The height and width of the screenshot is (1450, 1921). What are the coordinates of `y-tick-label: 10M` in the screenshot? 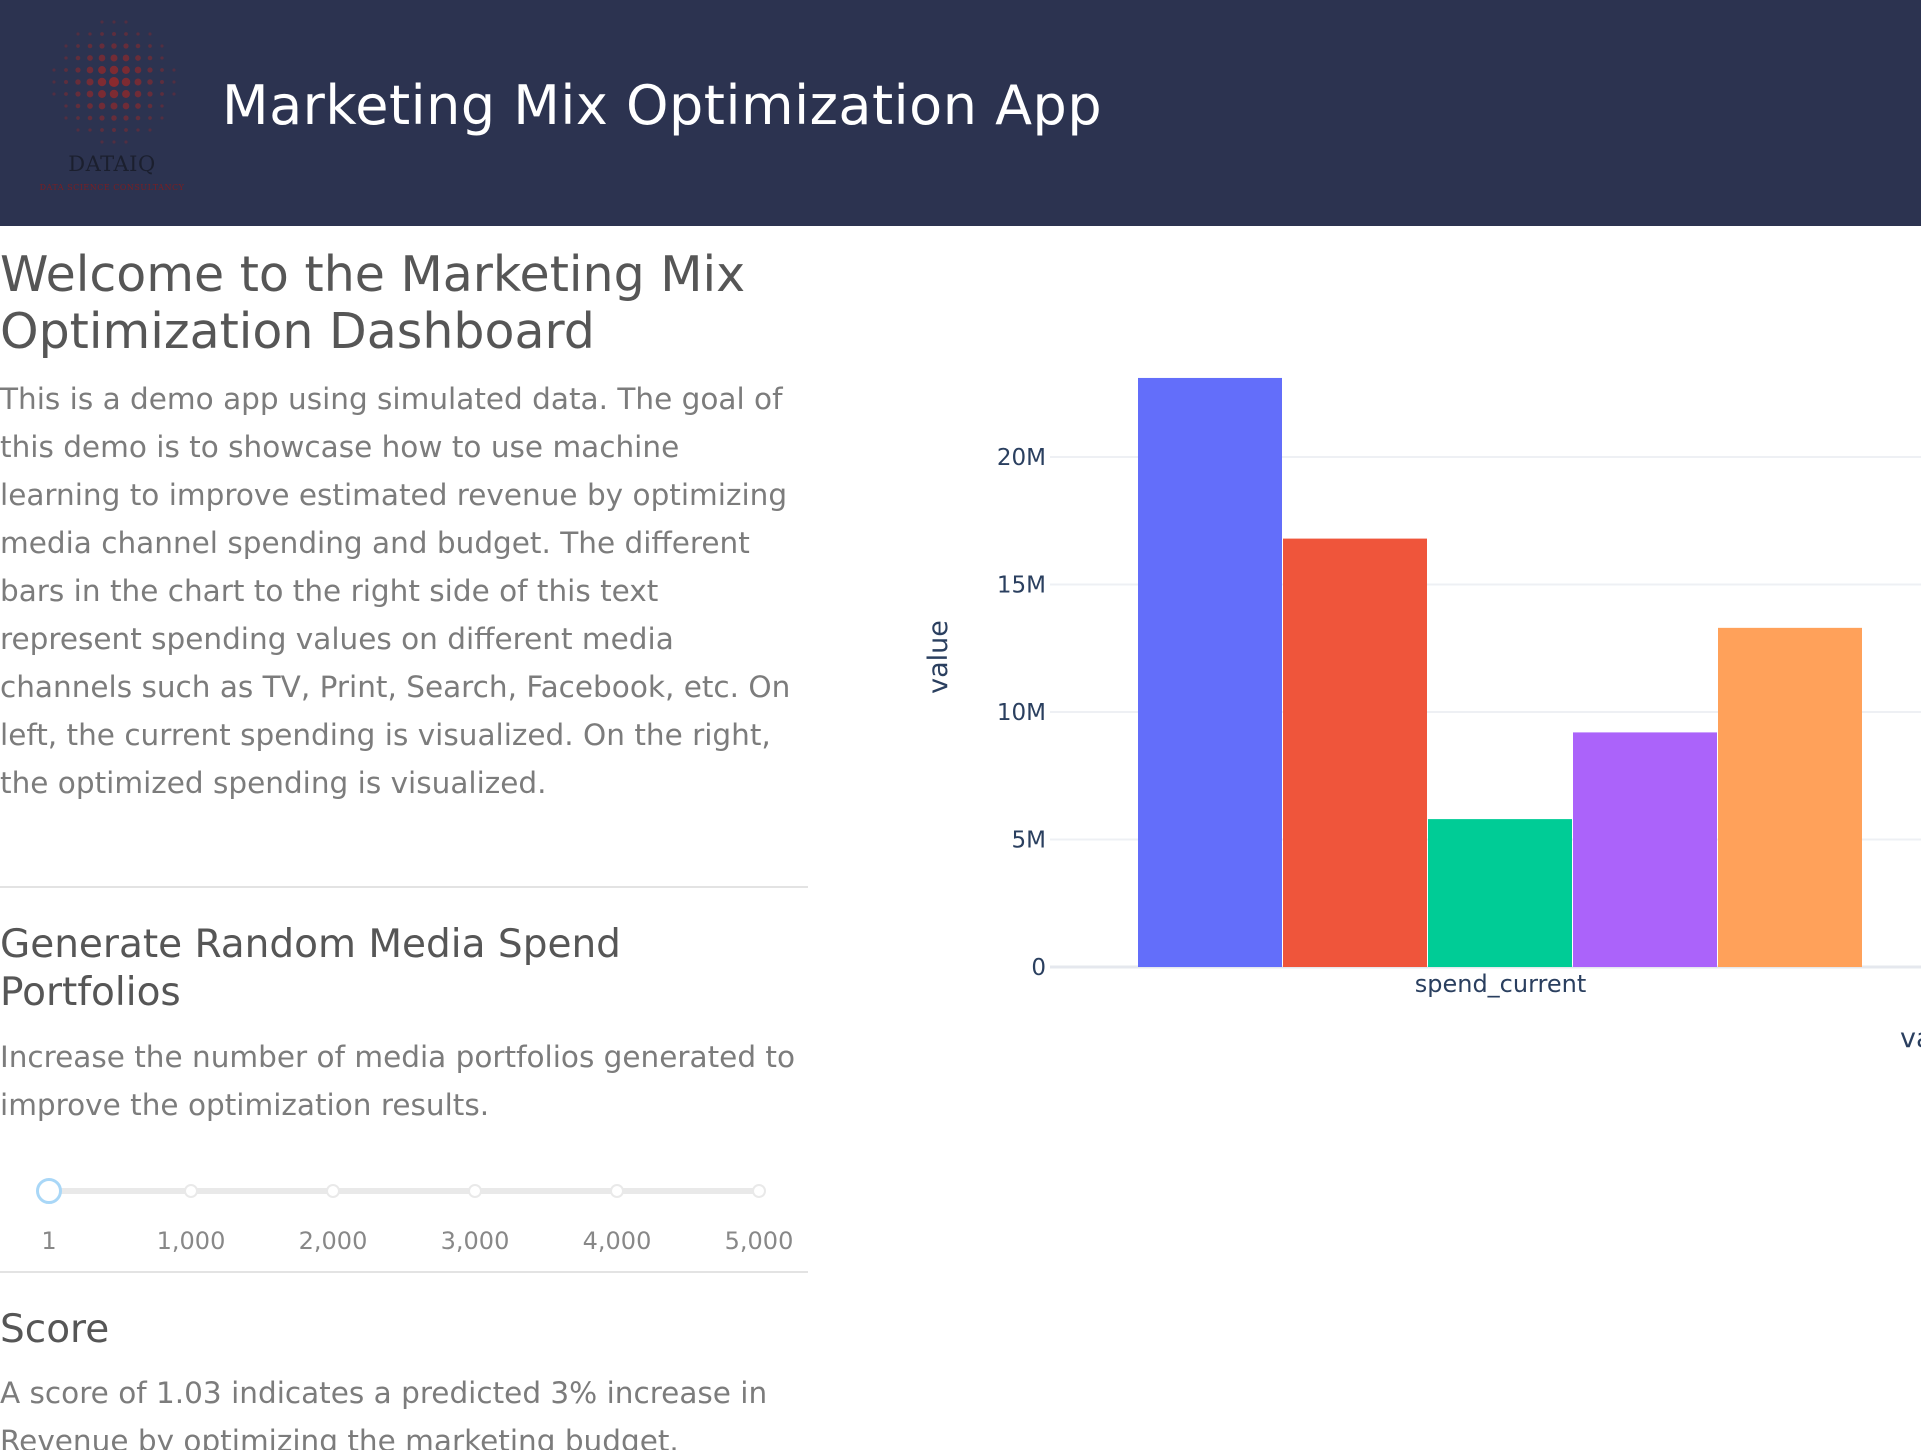 It's located at (1021, 713).